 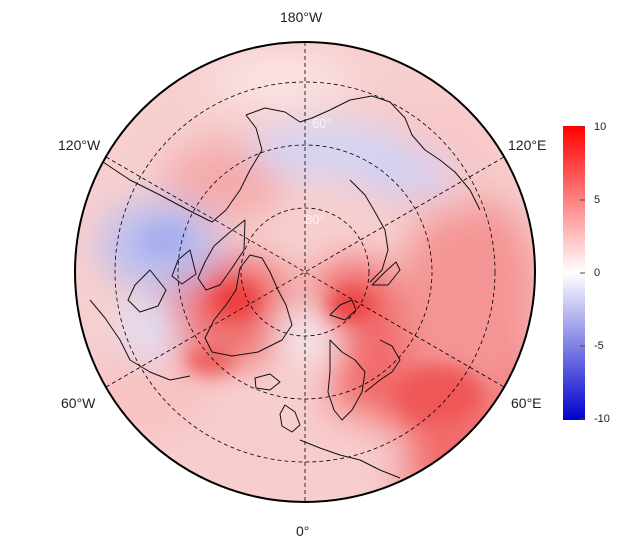 What do you see at coordinates (602, 419) in the screenshot?
I see `colorbar-tick-minus10: -10` at bounding box center [602, 419].